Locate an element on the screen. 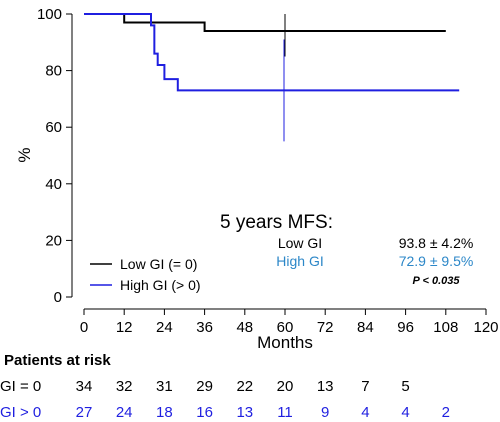  risk-count: 20 is located at coordinates (285, 386).